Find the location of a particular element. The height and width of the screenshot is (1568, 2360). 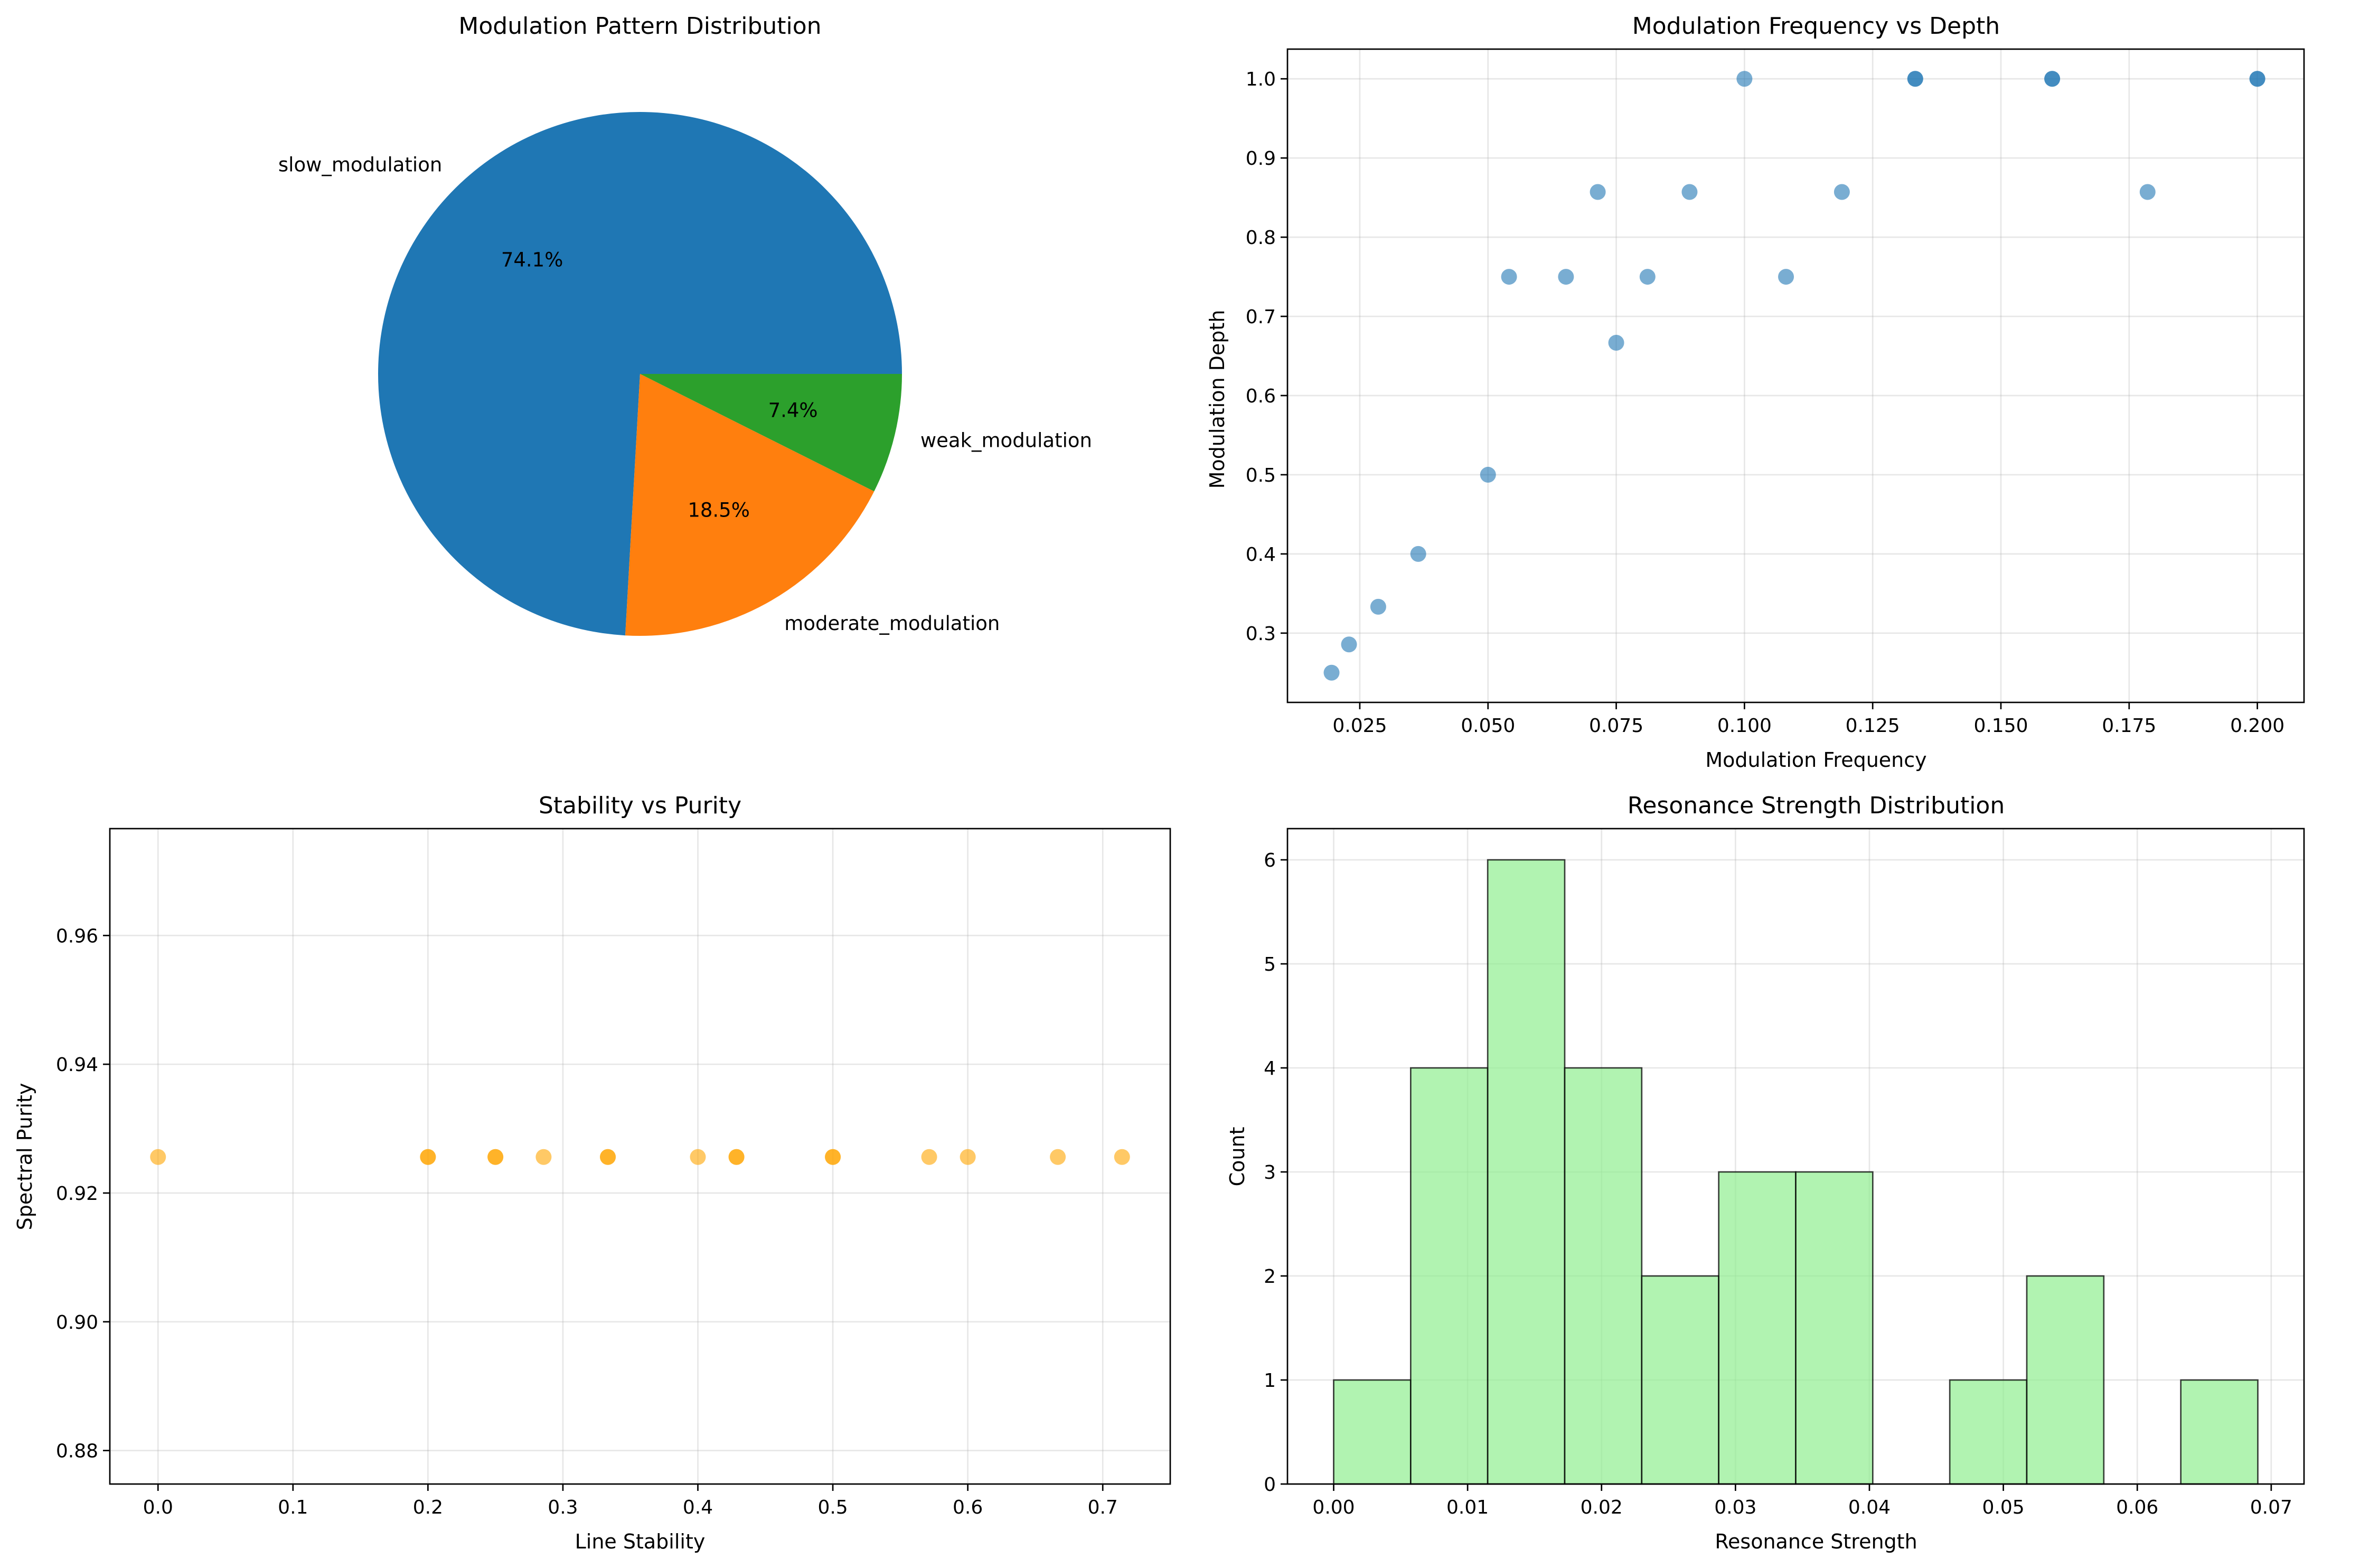

x-tick-label: 0.07 is located at coordinates (2271, 1507).